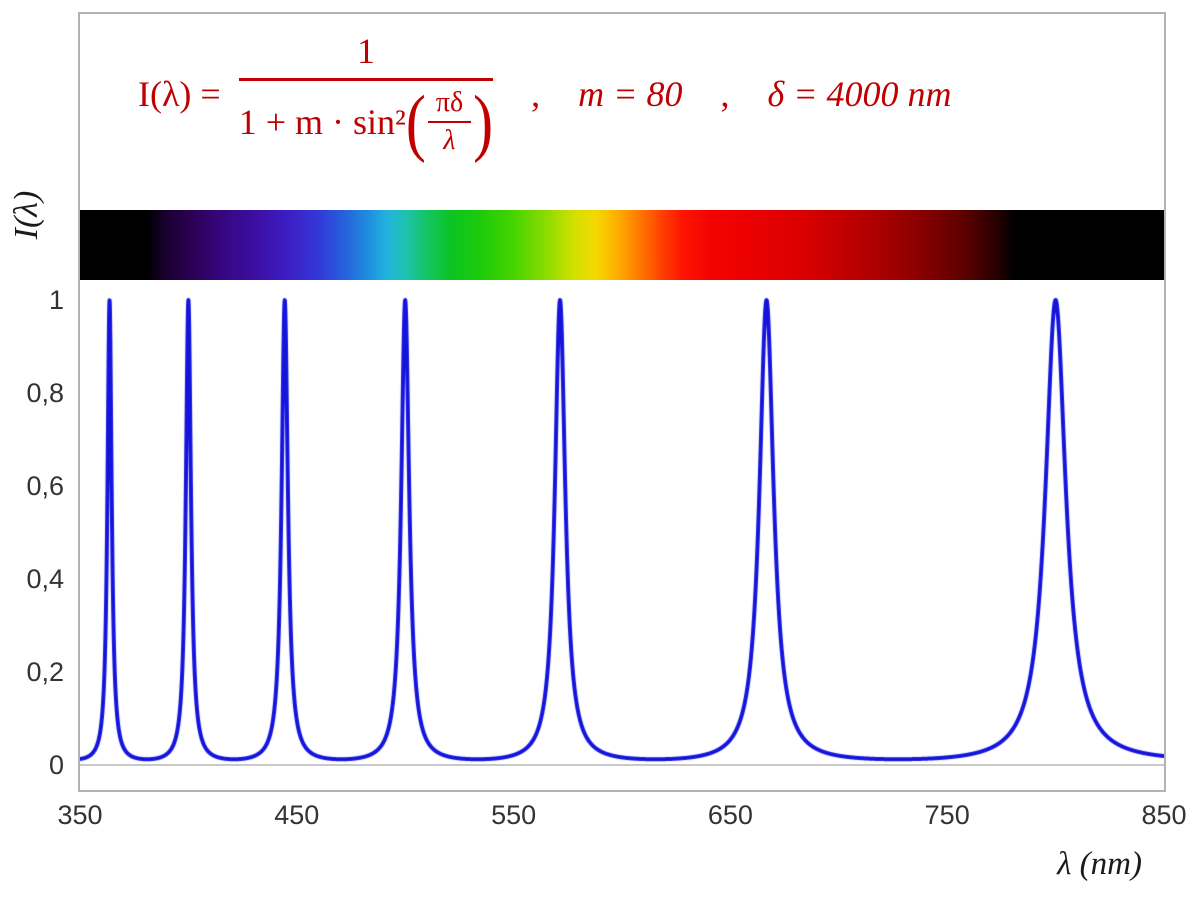  What do you see at coordinates (1164, 815) in the screenshot?
I see `x-tick-label: 850` at bounding box center [1164, 815].